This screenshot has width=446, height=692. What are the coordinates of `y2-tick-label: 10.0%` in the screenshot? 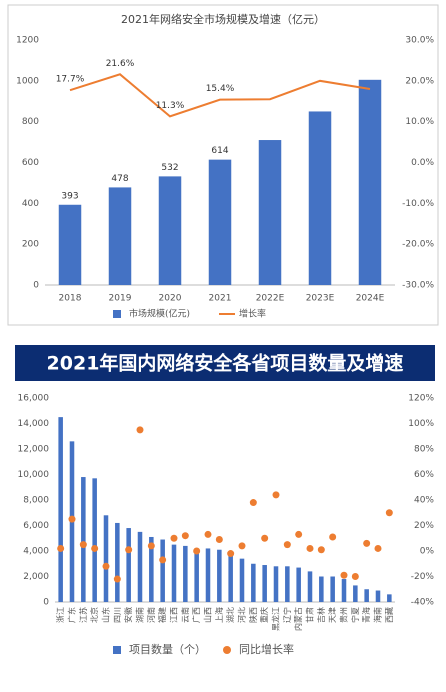 It's located at (419, 122).